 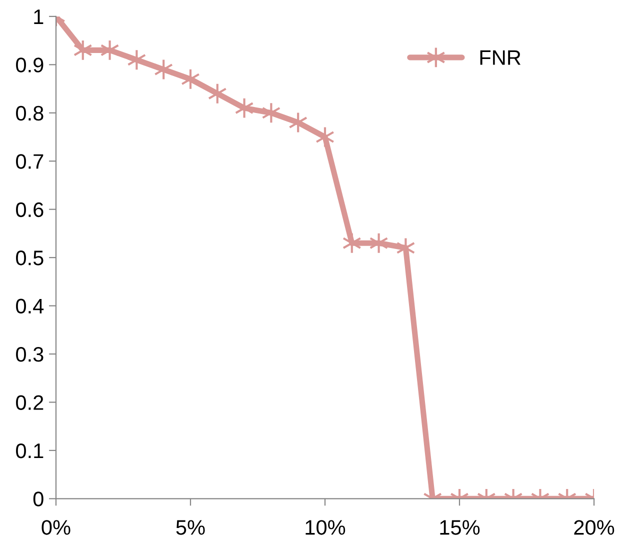 I want to click on legend-label: FNR, so click(x=500, y=57).